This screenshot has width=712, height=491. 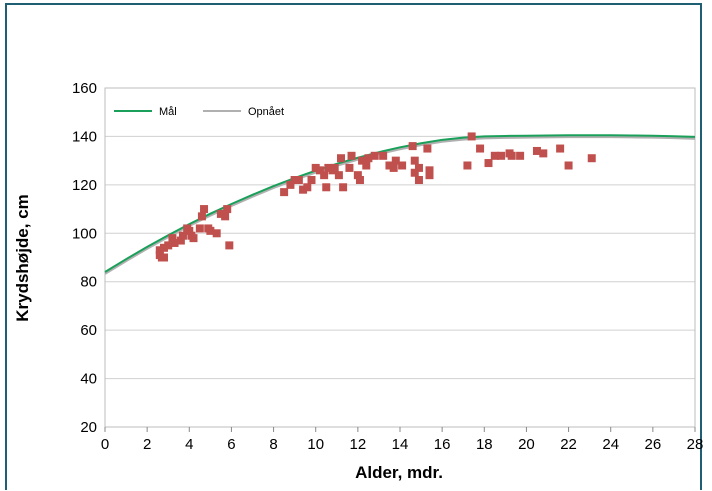 What do you see at coordinates (88, 379) in the screenshot?
I see `y-tick-label: 40` at bounding box center [88, 379].